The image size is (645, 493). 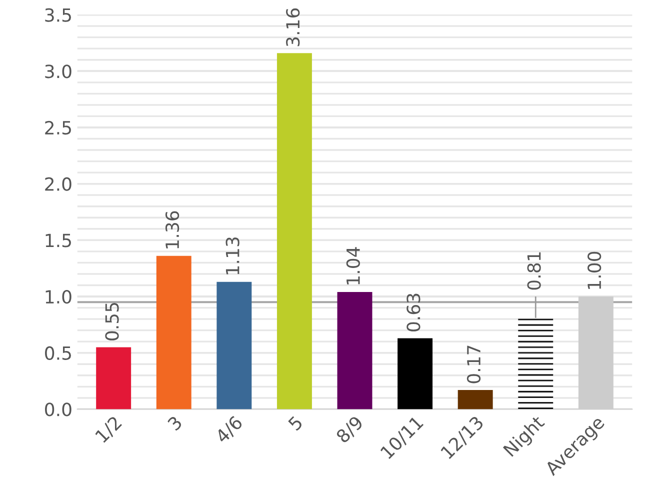 I want to click on y-tick-label: 1.0, so click(x=59, y=297).